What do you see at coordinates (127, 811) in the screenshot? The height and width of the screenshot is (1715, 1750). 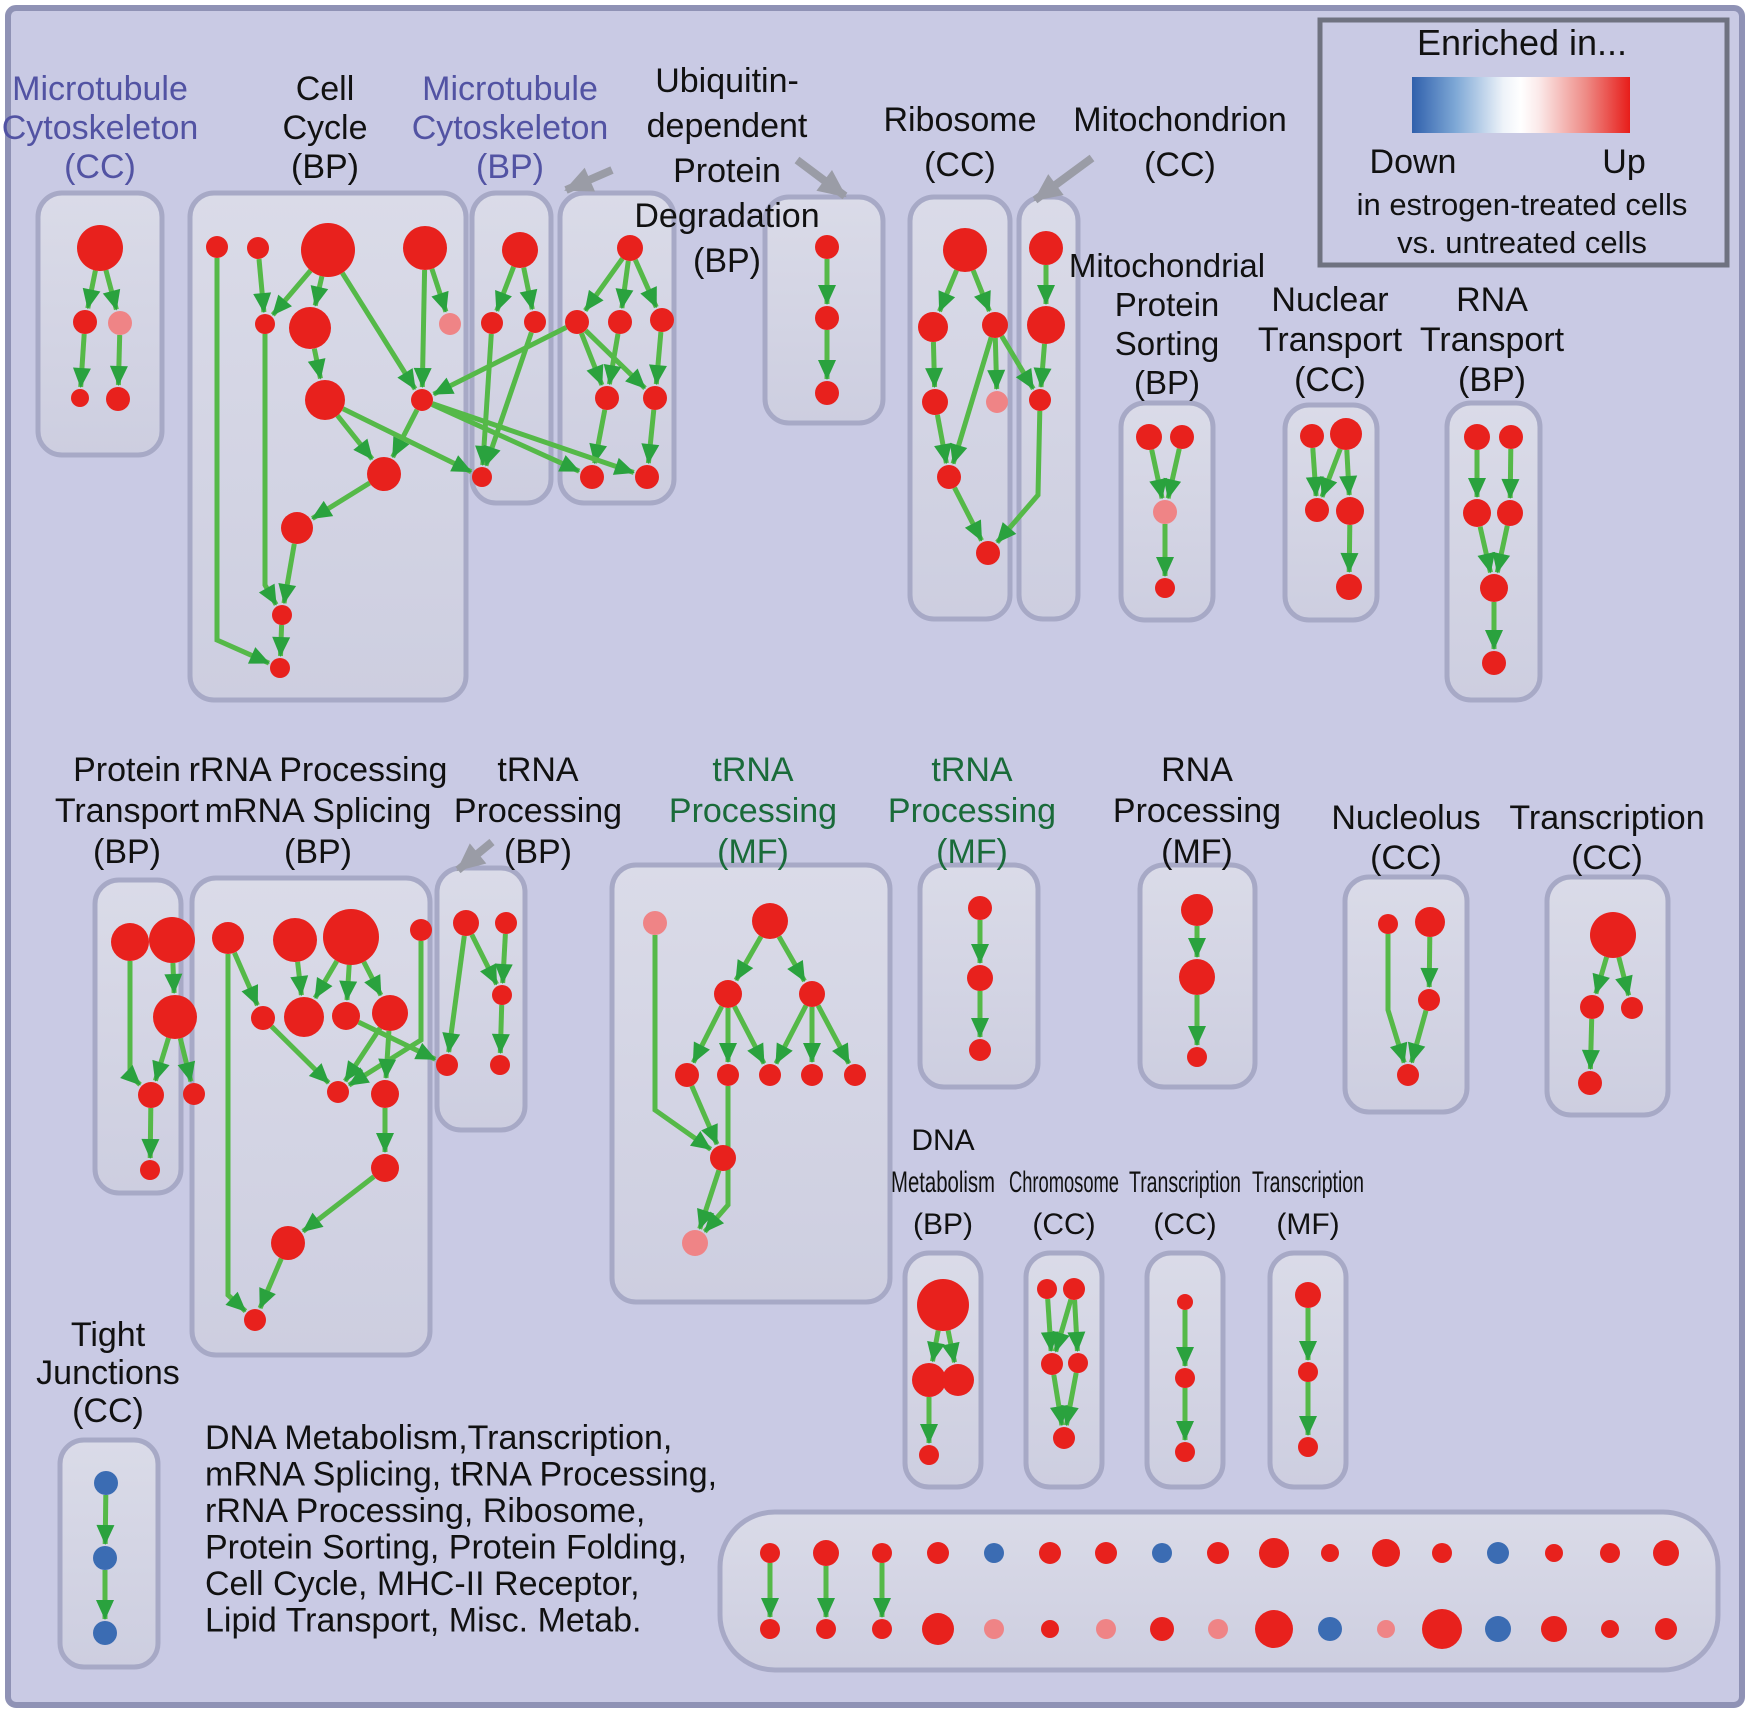 I see `label-protein-transport-bp-line: Transport` at bounding box center [127, 811].